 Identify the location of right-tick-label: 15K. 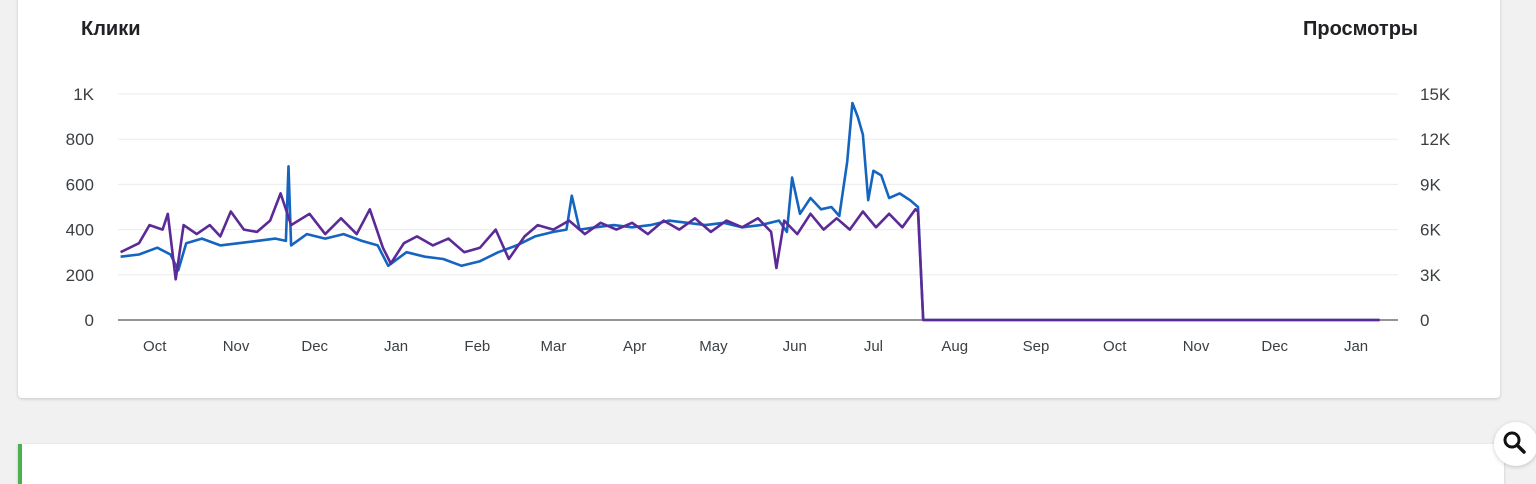
(1435, 94).